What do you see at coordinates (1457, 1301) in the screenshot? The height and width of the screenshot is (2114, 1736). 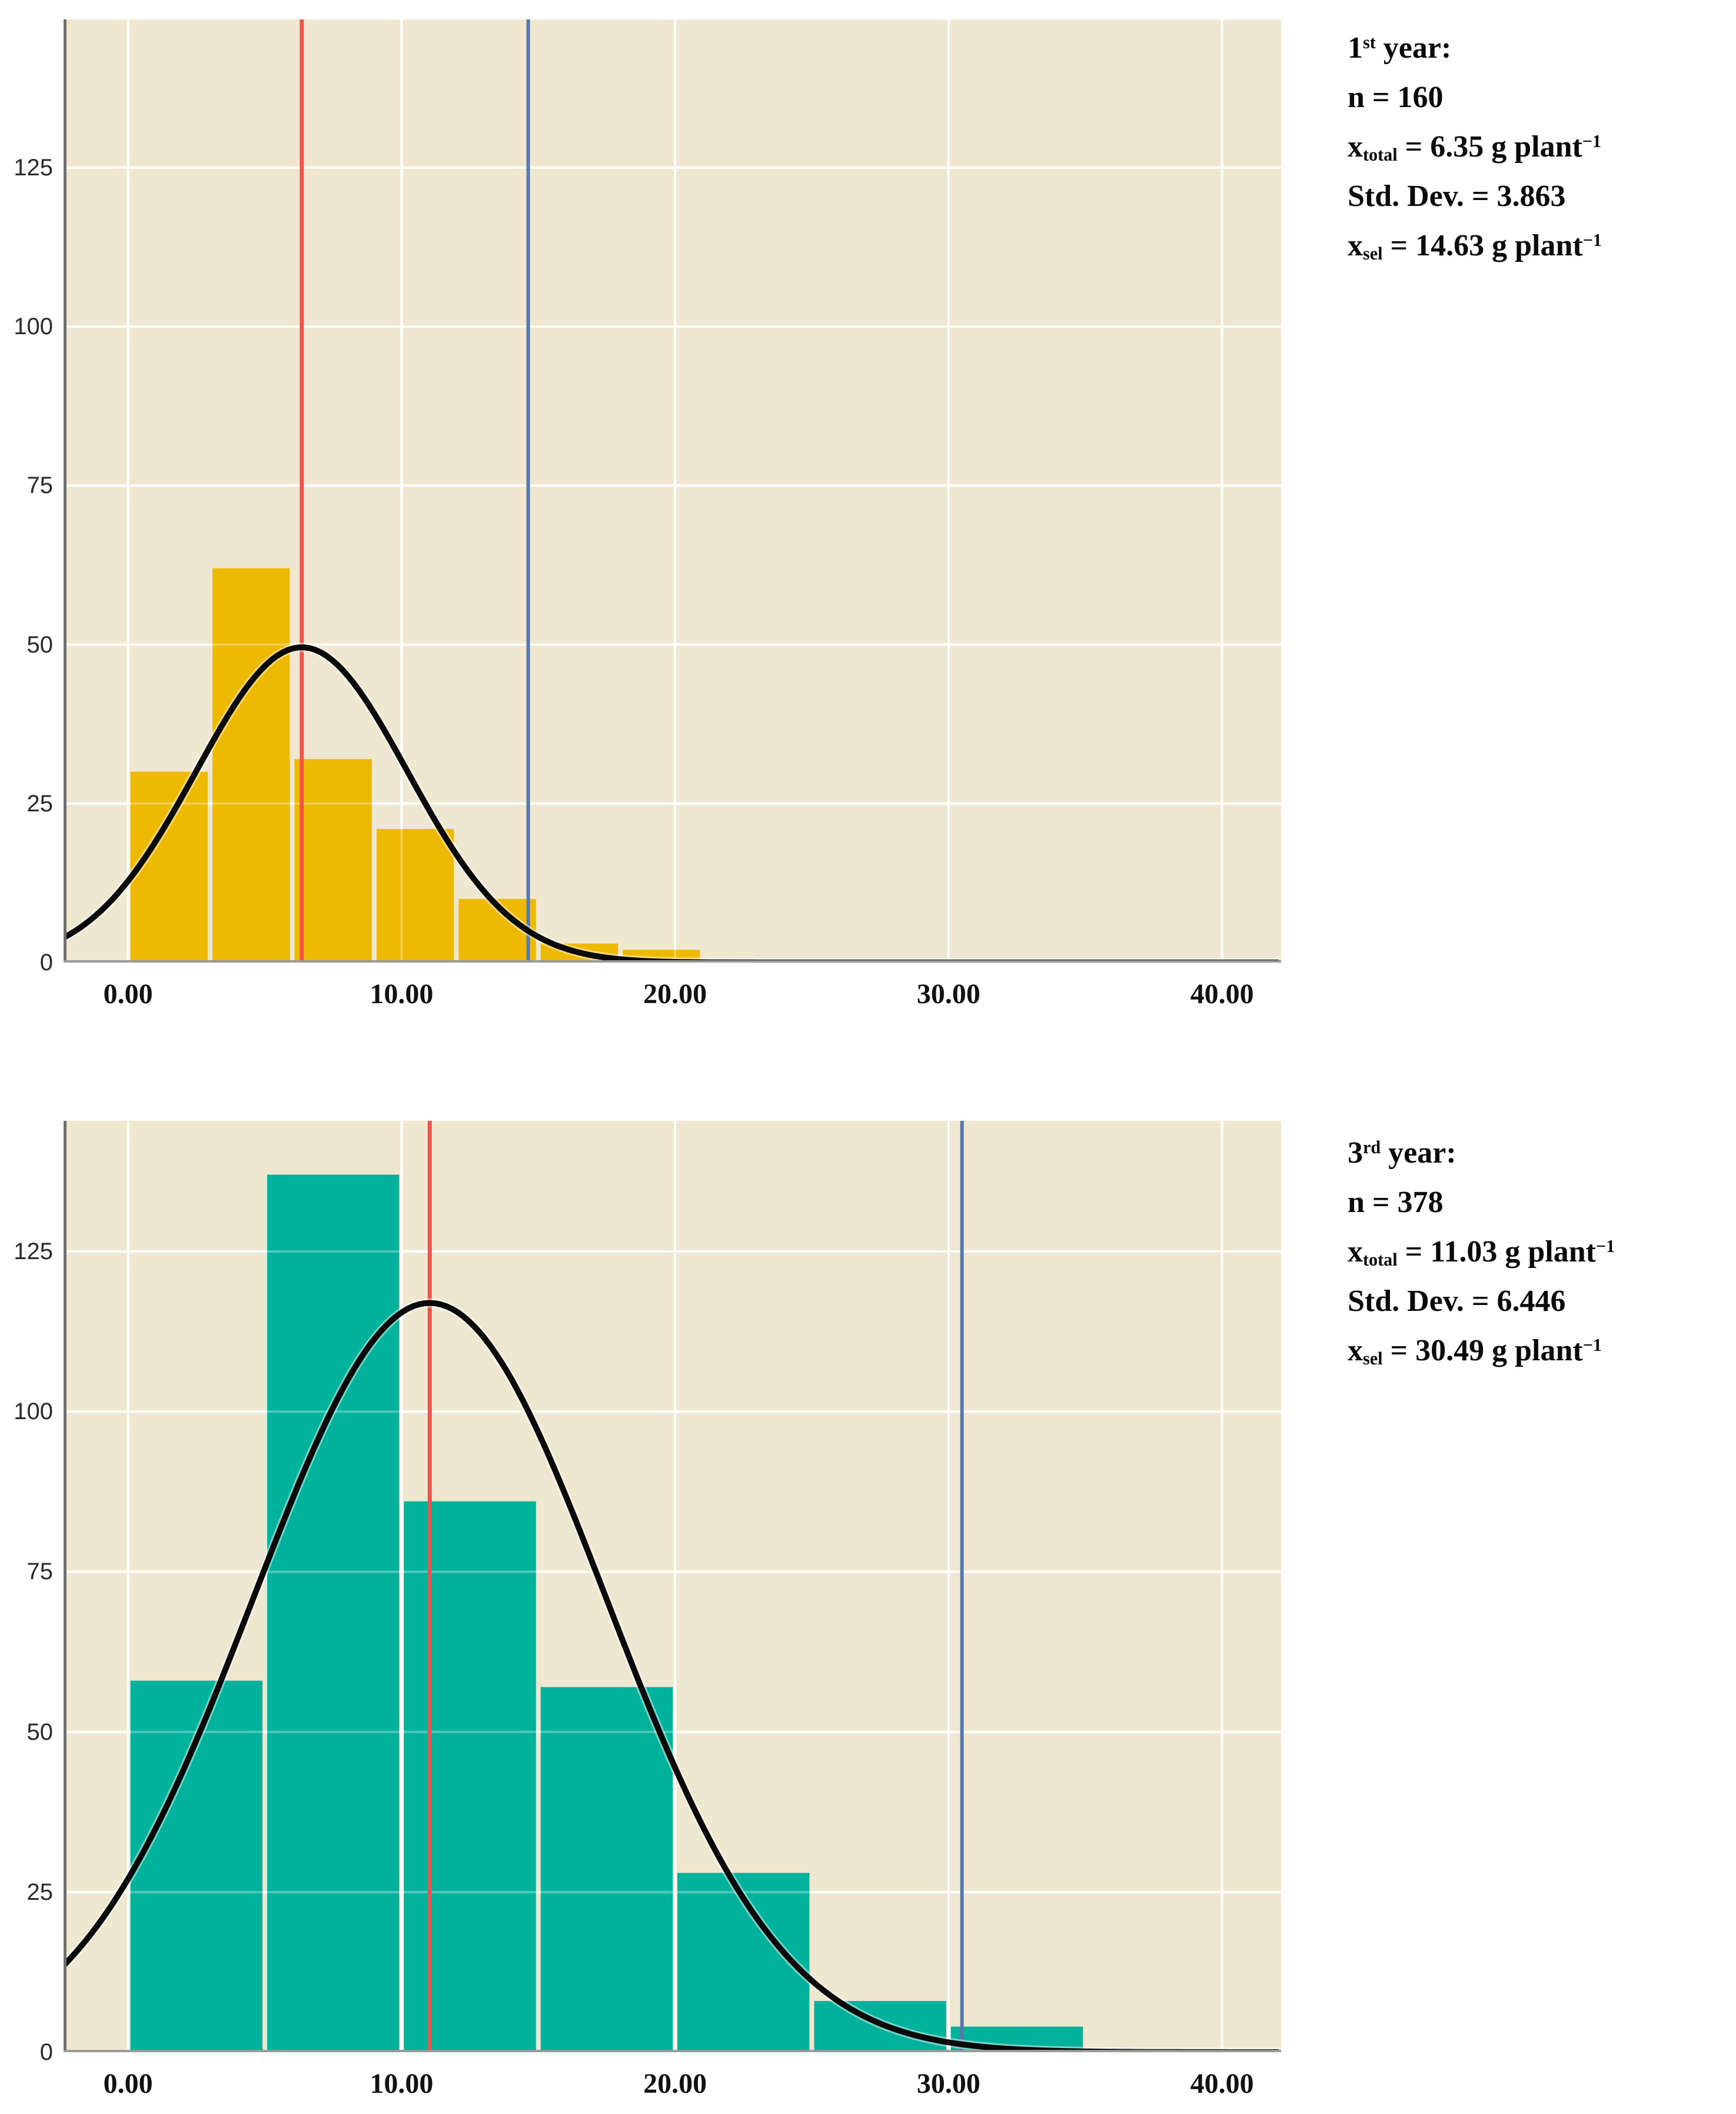 I see `std-dev-line: Std. Dev. = 6.446` at bounding box center [1457, 1301].